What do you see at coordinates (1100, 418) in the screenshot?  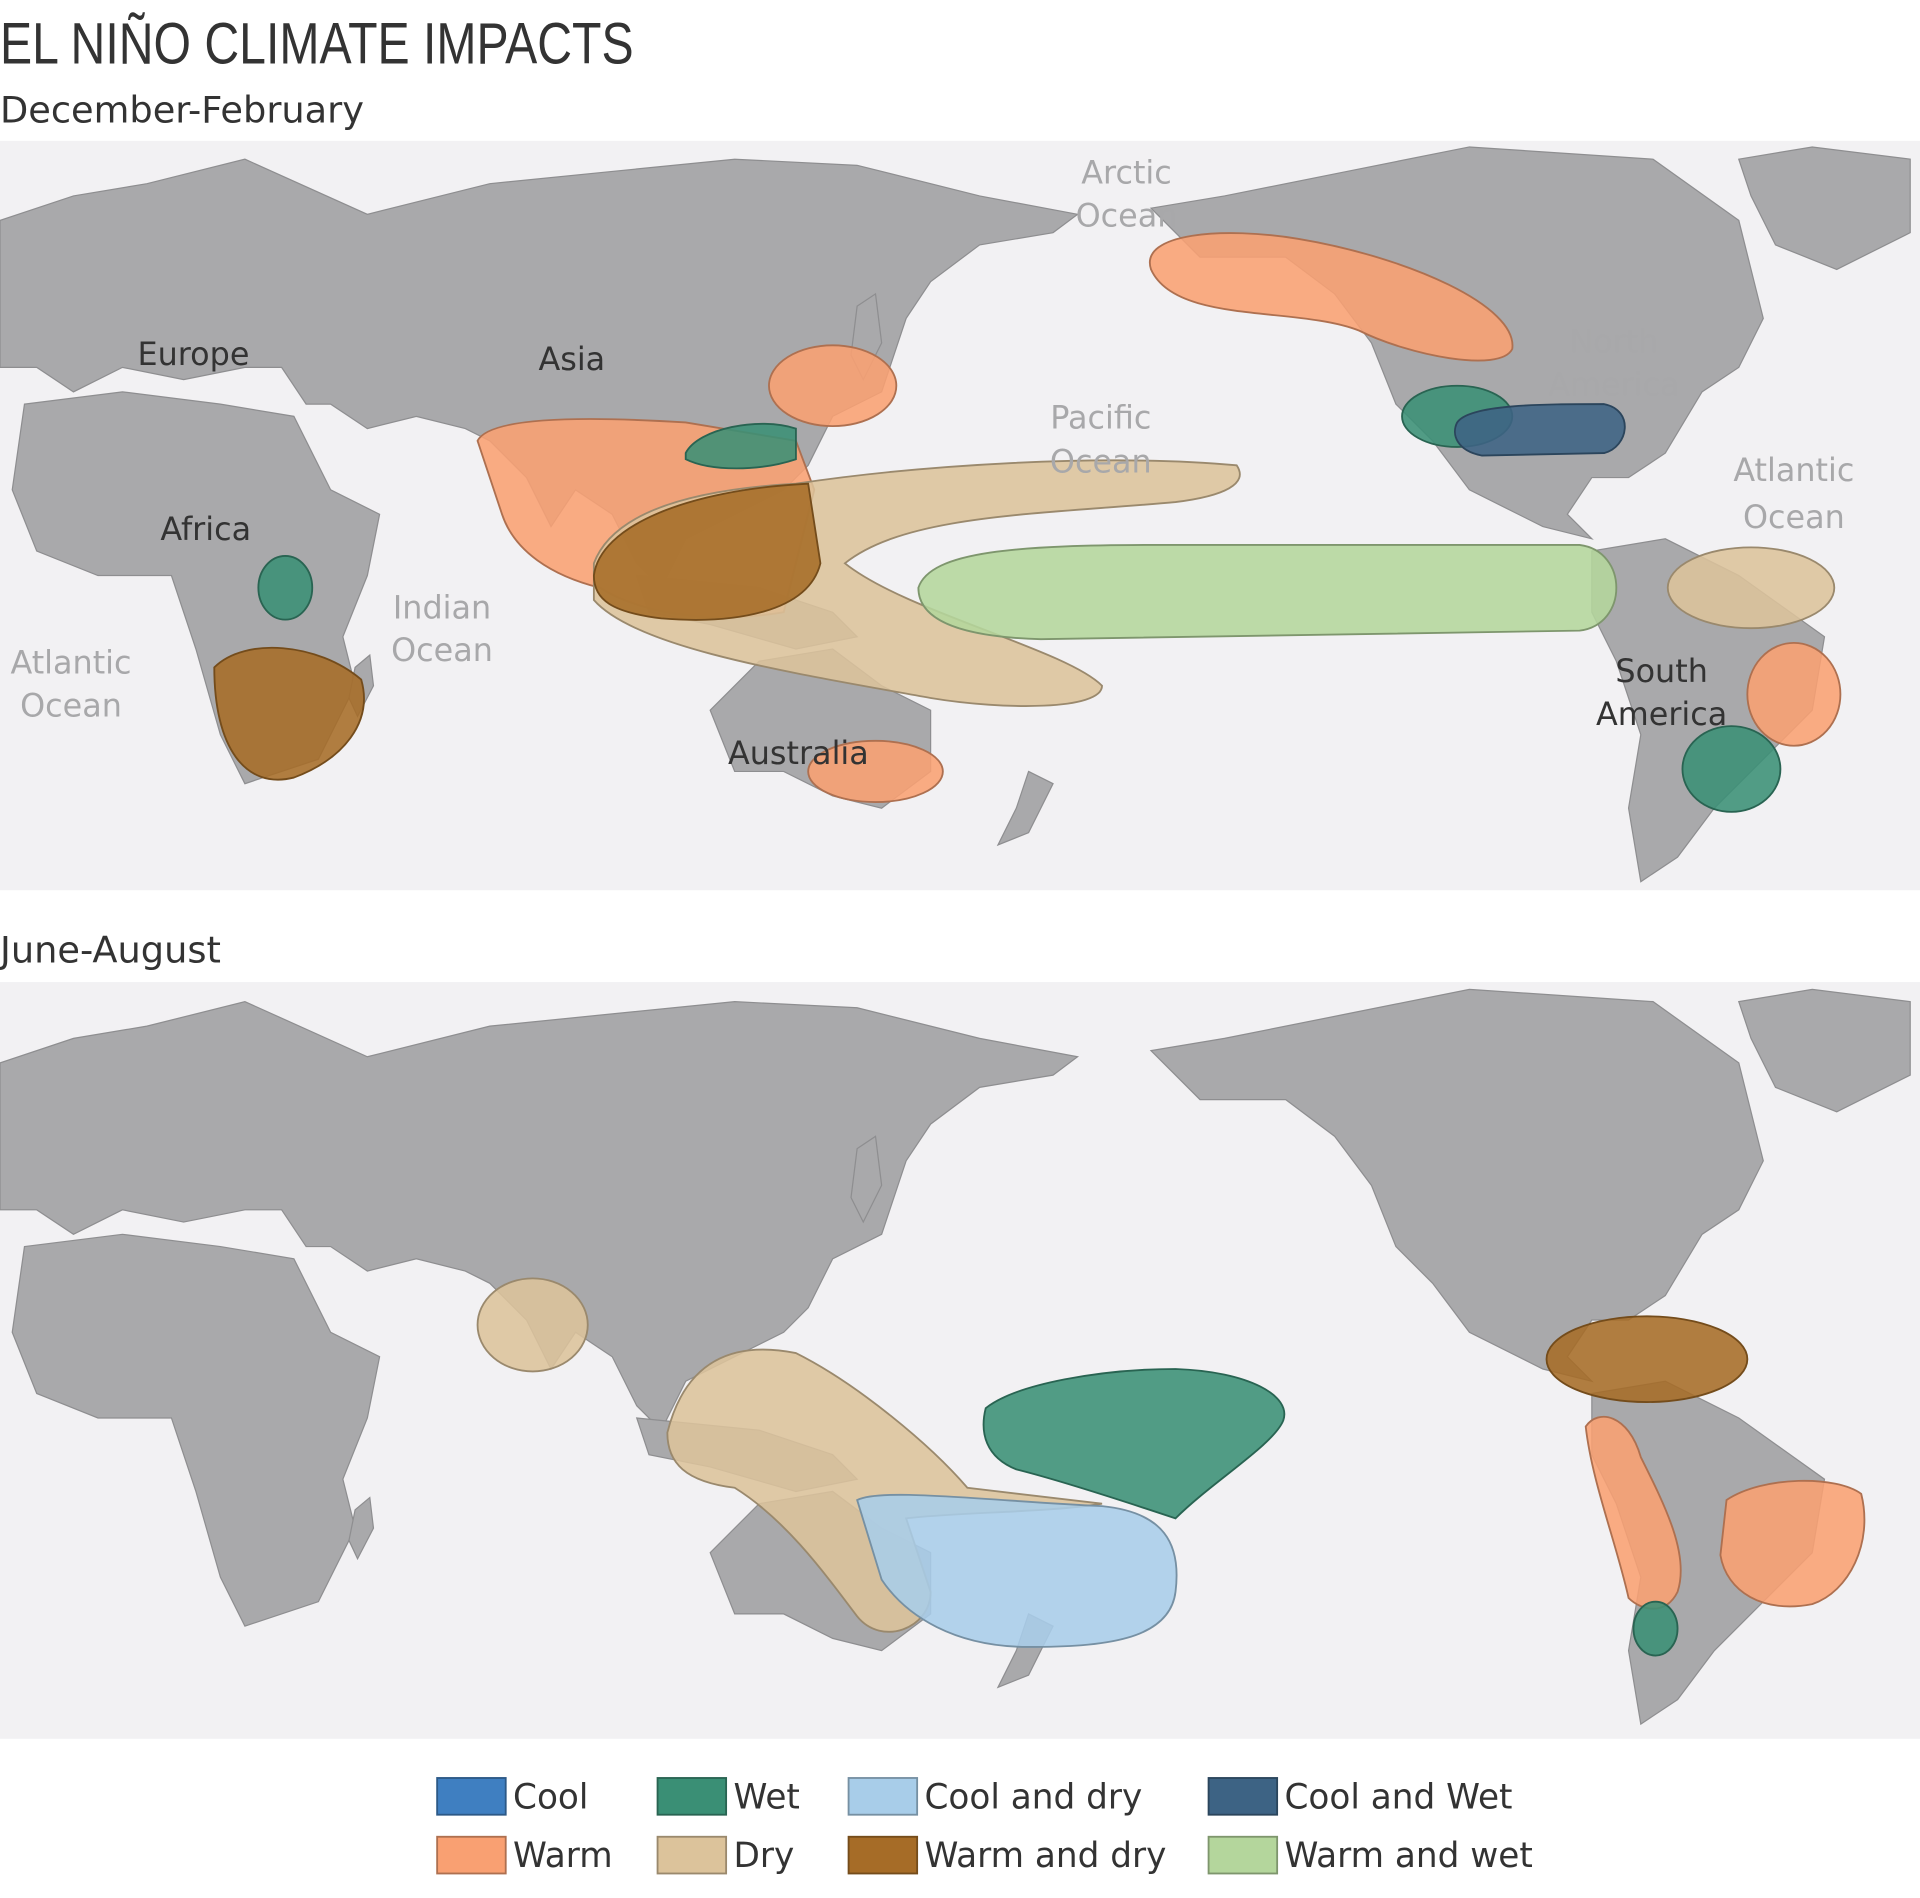 I see `map-label: Pacific` at bounding box center [1100, 418].